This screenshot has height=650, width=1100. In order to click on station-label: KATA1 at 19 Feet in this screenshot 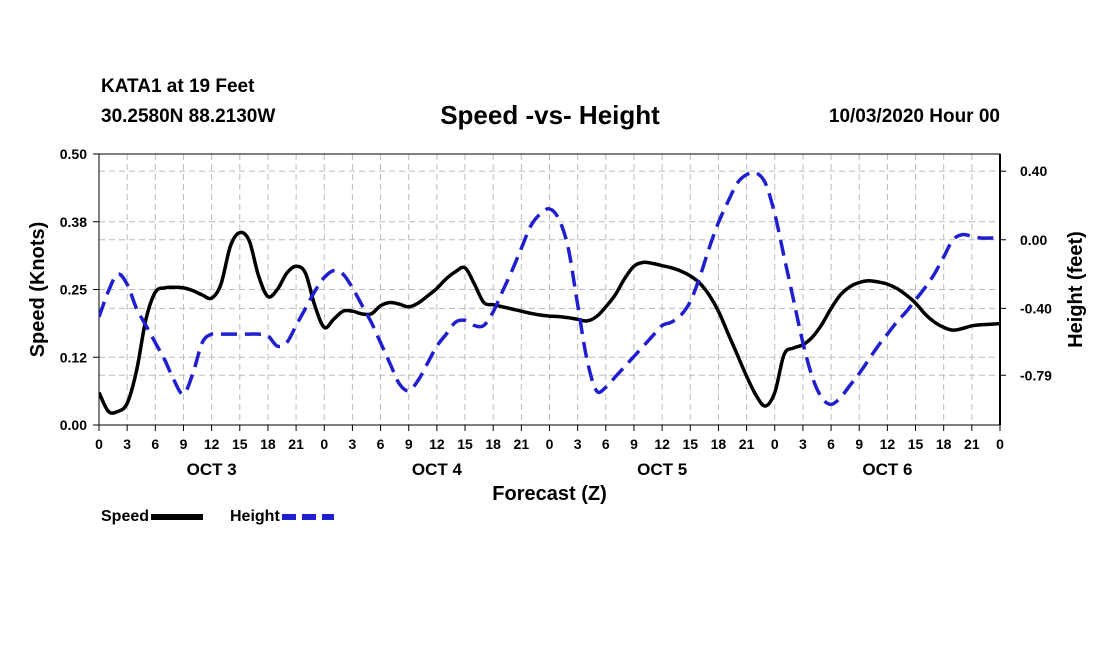, I will do `click(178, 86)`.